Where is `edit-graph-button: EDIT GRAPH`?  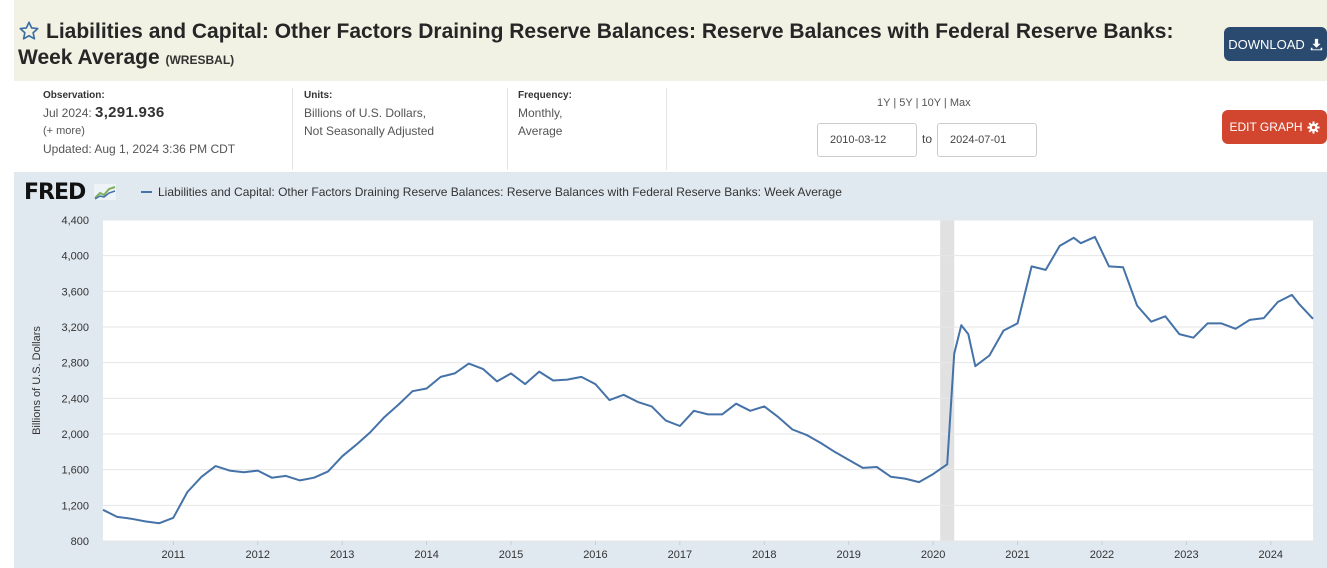
edit-graph-button: EDIT GRAPH is located at coordinates (1274, 127).